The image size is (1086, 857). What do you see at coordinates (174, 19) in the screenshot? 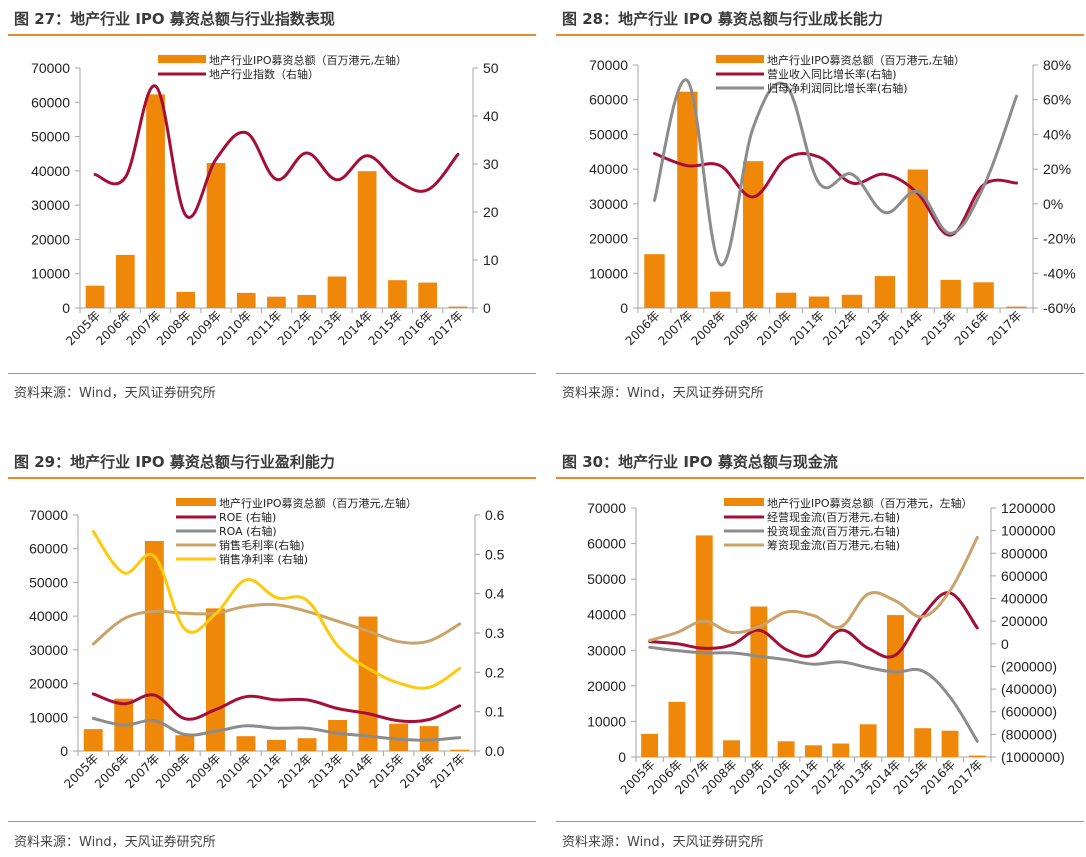
I see `figure-title: 图 27：地产行业 IPO 募资总额与行业指数表现` at bounding box center [174, 19].